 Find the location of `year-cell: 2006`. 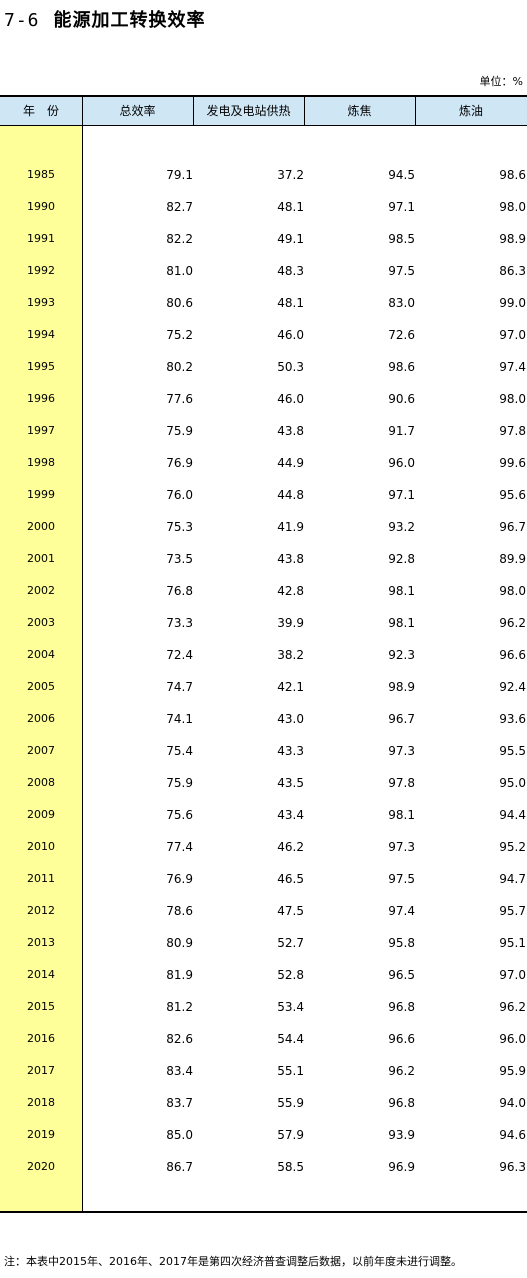

year-cell: 2006 is located at coordinates (41, 718).